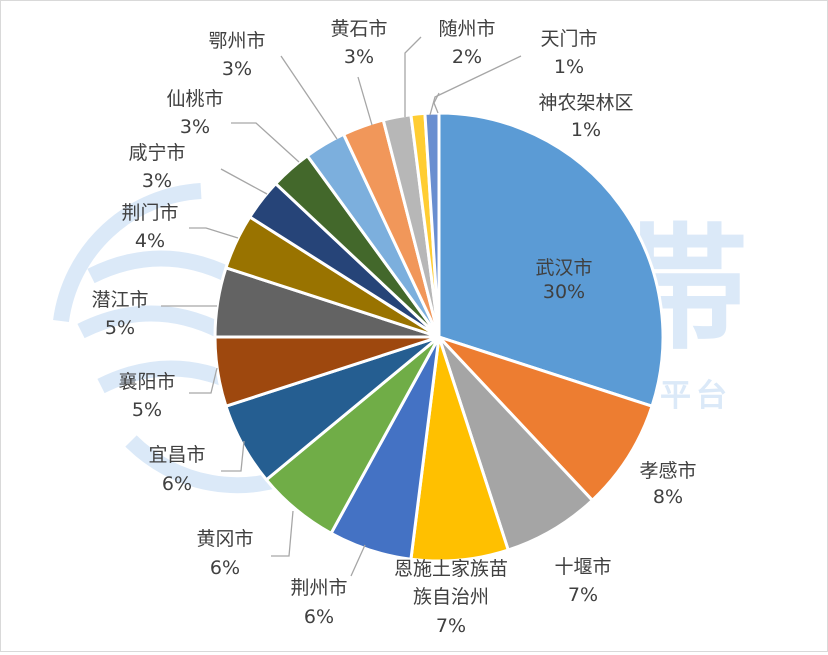 The width and height of the screenshot is (828, 655). Describe the element at coordinates (318, 588) in the screenshot. I see `label-jingzhou-name: 荆州市` at that location.